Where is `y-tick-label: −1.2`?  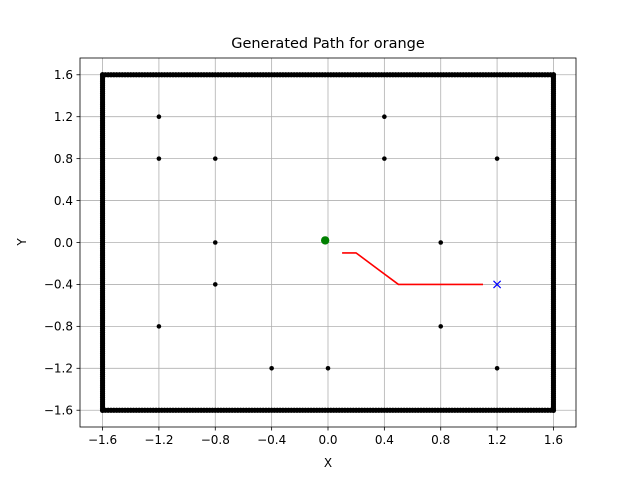 y-tick-label: −1.2 is located at coordinates (58, 369).